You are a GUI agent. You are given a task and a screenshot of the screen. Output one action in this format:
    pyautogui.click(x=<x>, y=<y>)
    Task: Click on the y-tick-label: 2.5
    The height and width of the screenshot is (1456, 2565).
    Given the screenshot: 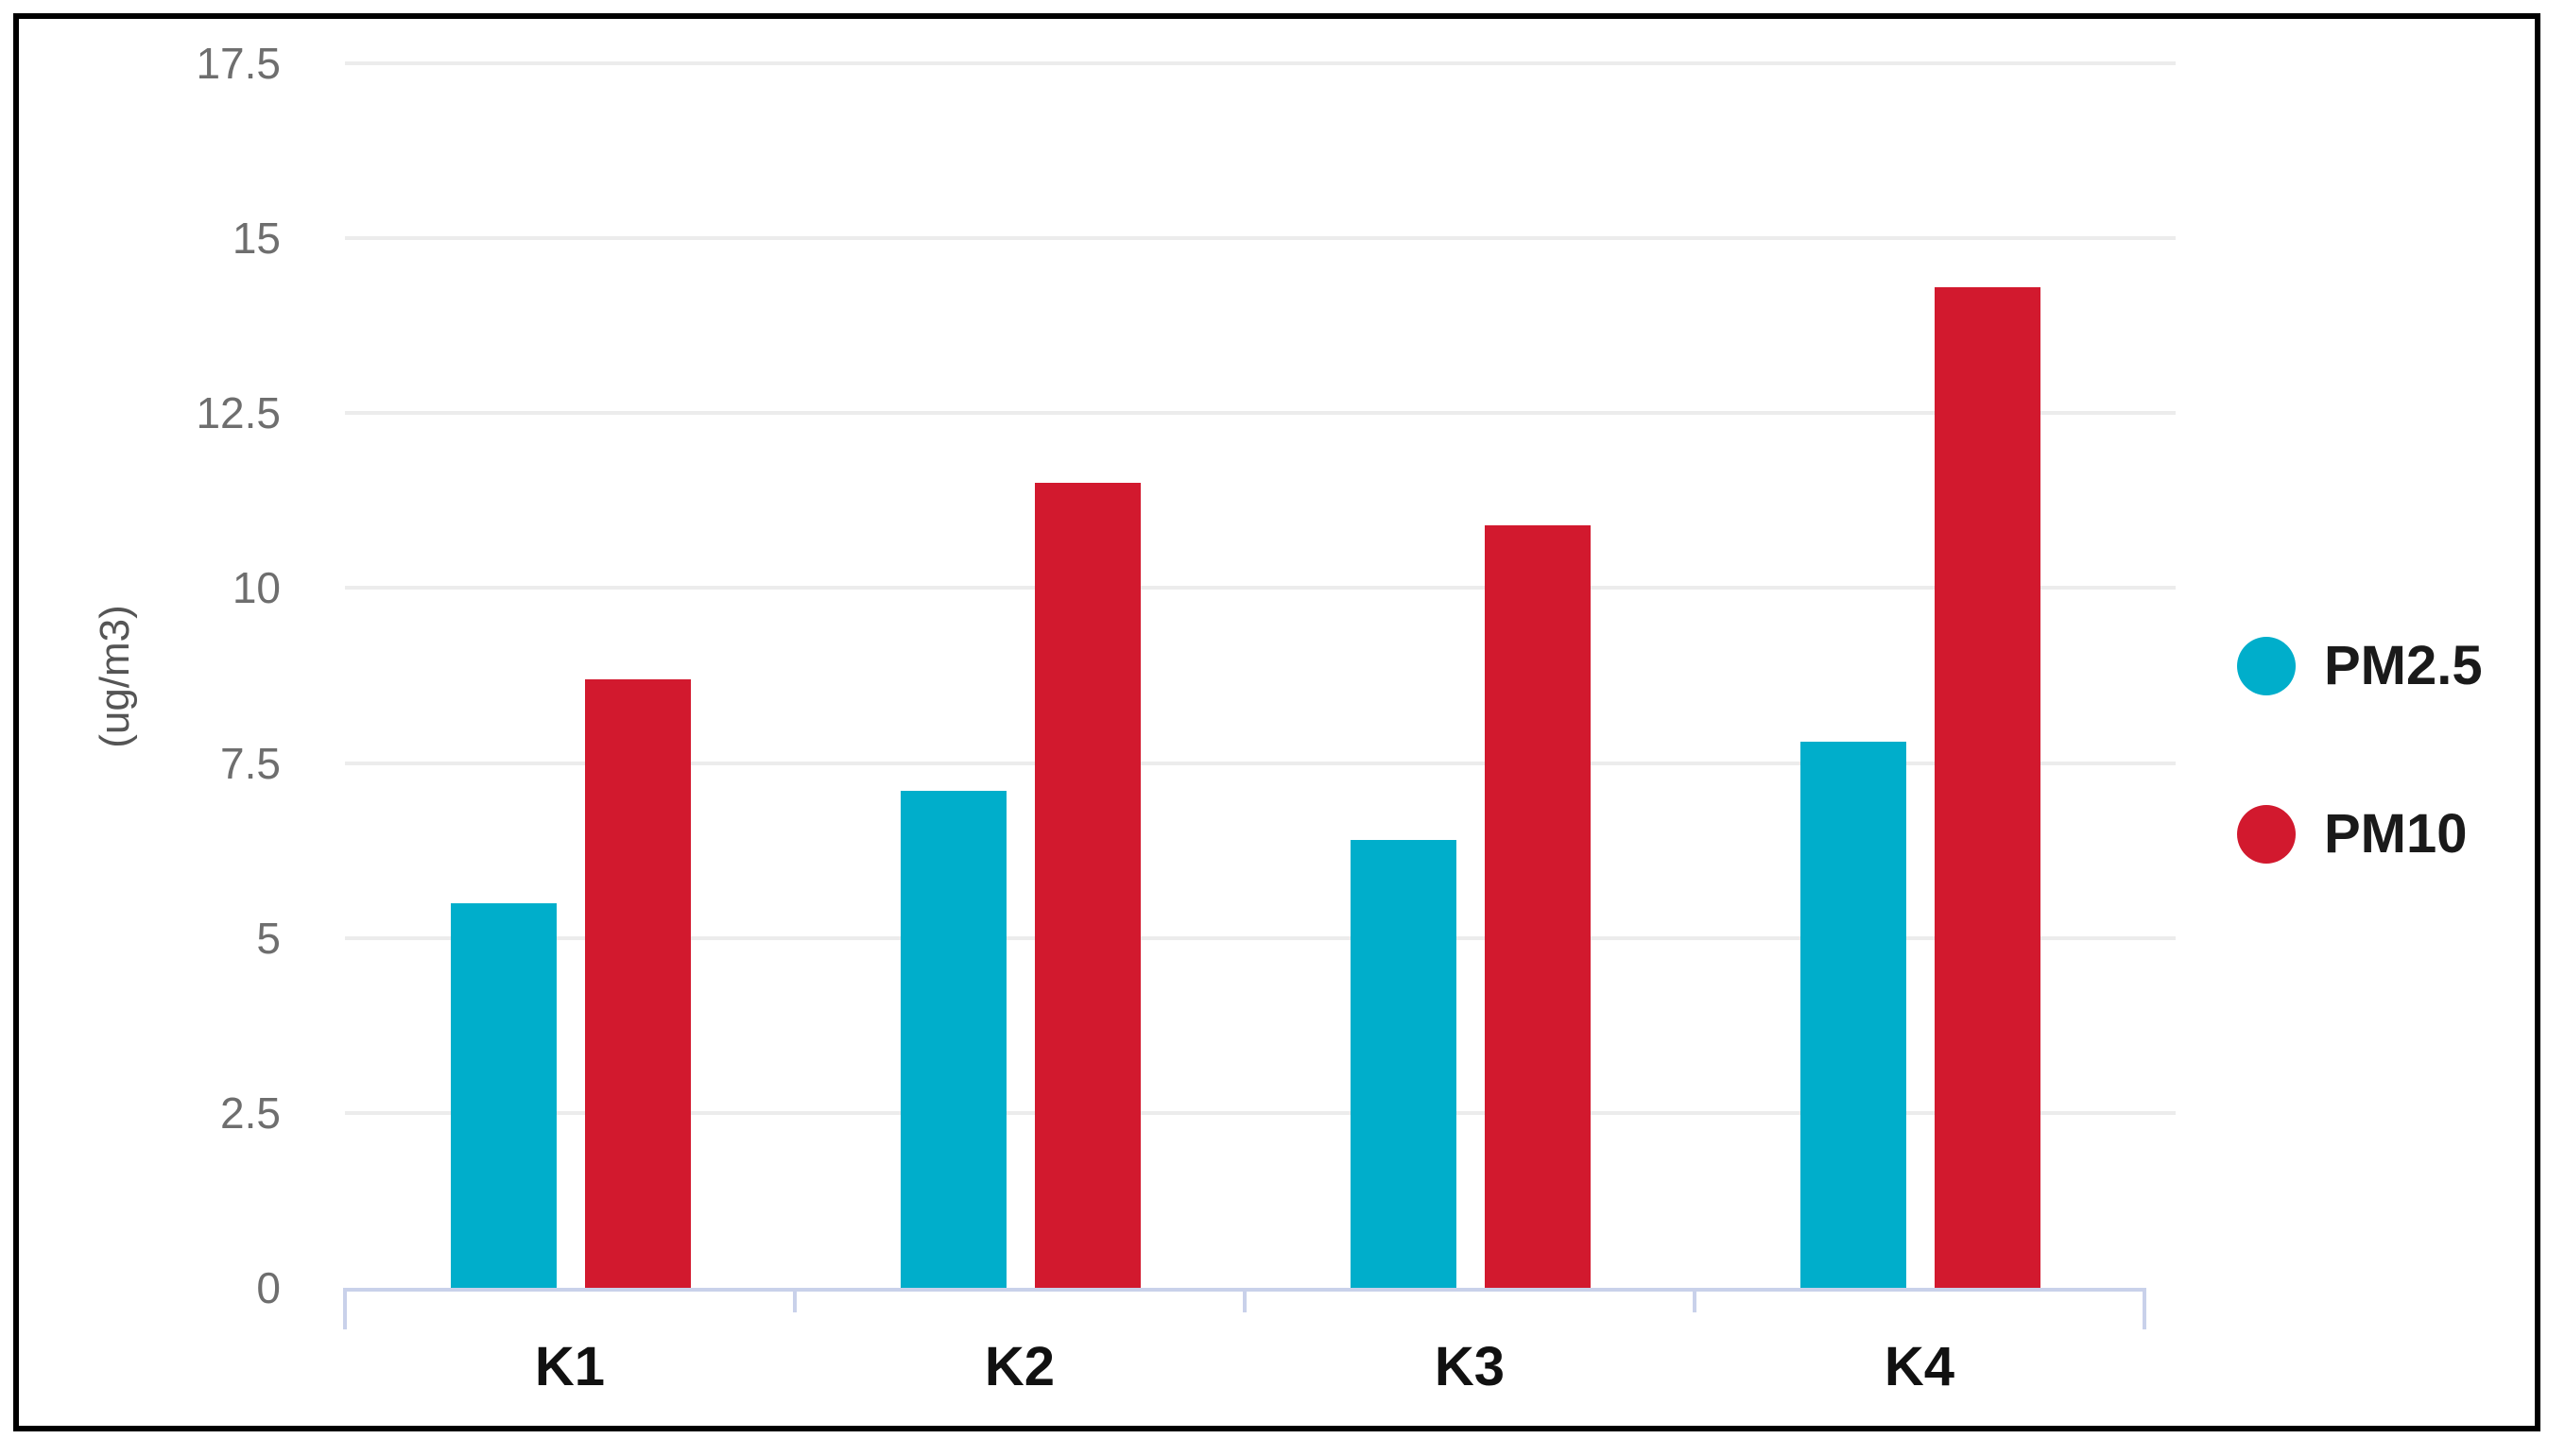 What is the action you would take?
    pyautogui.click(x=250, y=1113)
    